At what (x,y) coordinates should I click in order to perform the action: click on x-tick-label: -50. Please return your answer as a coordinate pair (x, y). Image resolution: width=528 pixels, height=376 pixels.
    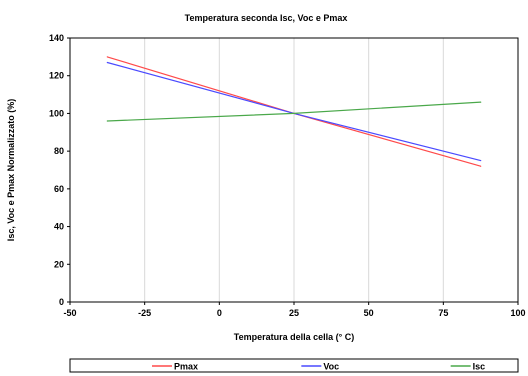
    Looking at the image, I should click on (69, 313).